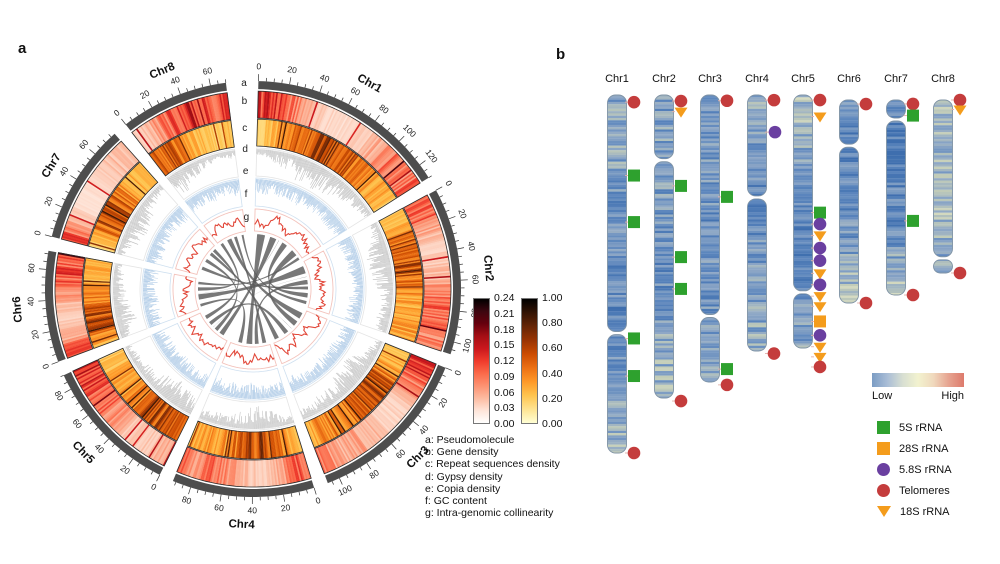  I want to click on track-legend-item: b: Gene density, so click(462, 452).